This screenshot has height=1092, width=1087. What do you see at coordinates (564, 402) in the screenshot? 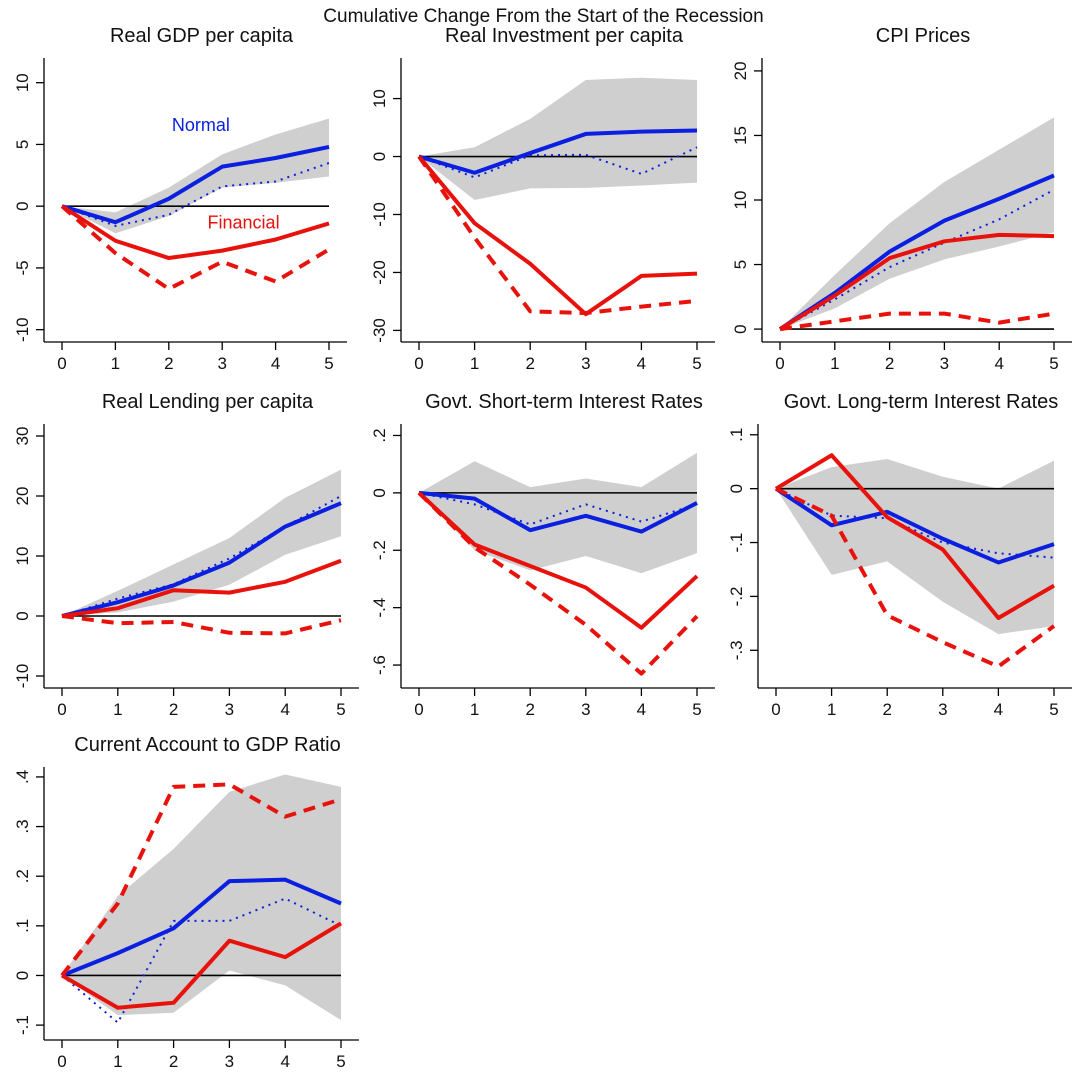
I see `panel-title: Govt. Short-term Interest Rates` at bounding box center [564, 402].